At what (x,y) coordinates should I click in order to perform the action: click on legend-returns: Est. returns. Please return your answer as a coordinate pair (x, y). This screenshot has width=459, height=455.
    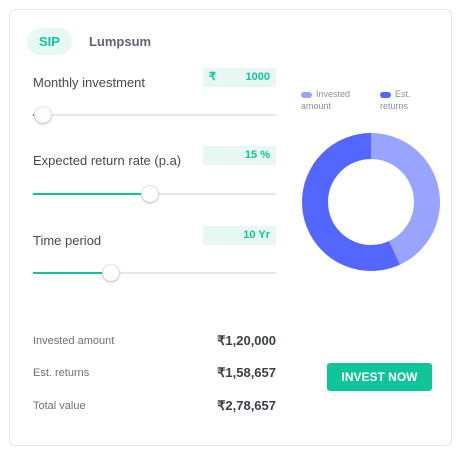
    Looking at the image, I should click on (405, 100).